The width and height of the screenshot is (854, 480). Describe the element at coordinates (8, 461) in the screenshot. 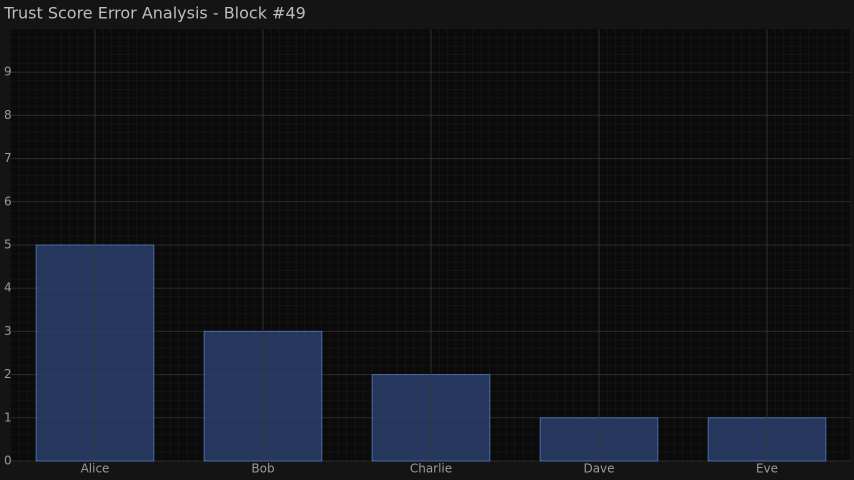

I see `y-tick-label: 0` at that location.